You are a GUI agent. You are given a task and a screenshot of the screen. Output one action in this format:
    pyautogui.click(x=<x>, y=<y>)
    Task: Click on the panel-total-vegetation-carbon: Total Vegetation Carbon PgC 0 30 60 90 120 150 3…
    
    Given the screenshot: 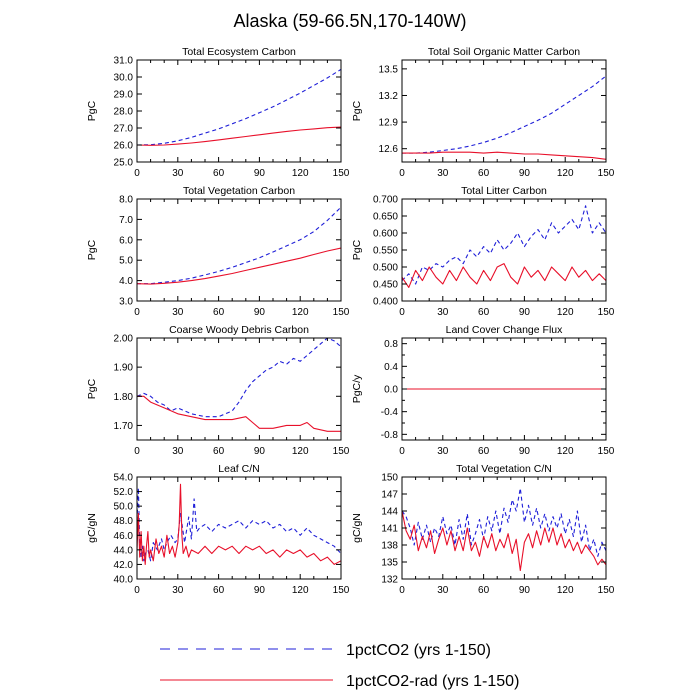 What is the action you would take?
    pyautogui.click(x=218, y=251)
    